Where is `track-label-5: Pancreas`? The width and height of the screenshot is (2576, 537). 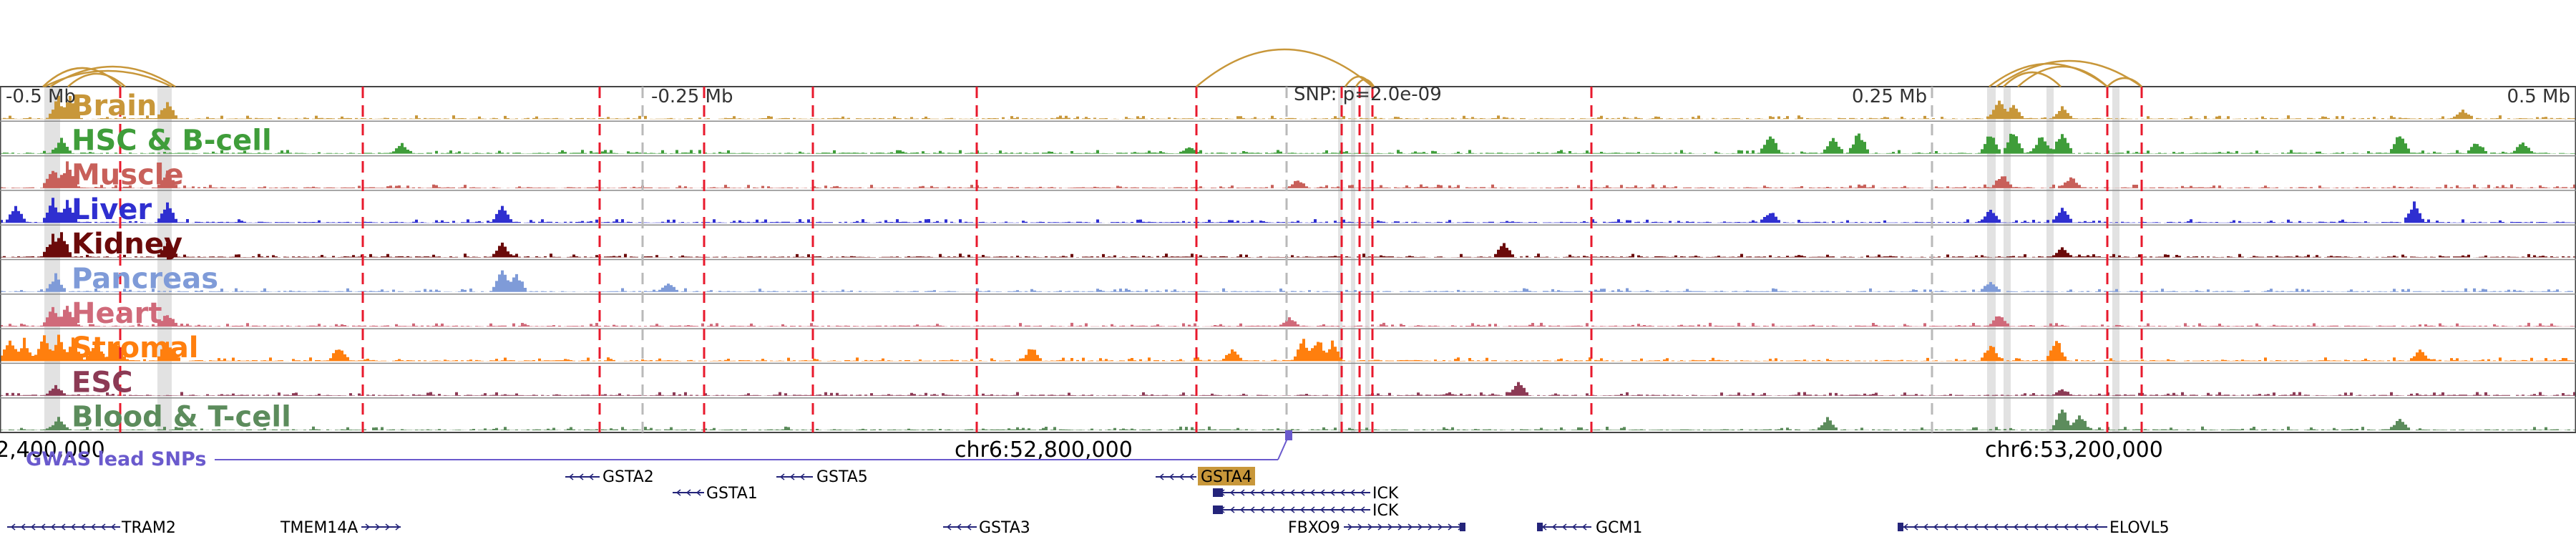 track-label-5: Pancreas is located at coordinates (145, 279).